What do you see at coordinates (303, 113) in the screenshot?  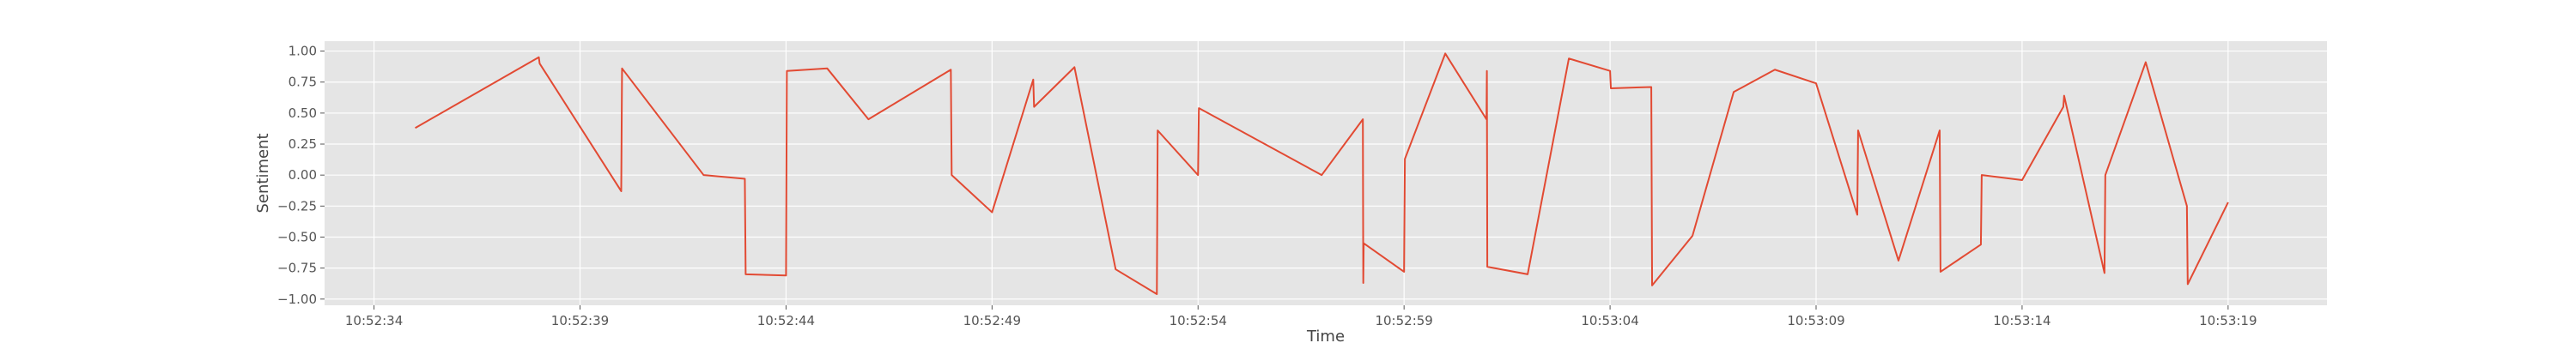 I see `y-tick-label: 0.50` at bounding box center [303, 113].